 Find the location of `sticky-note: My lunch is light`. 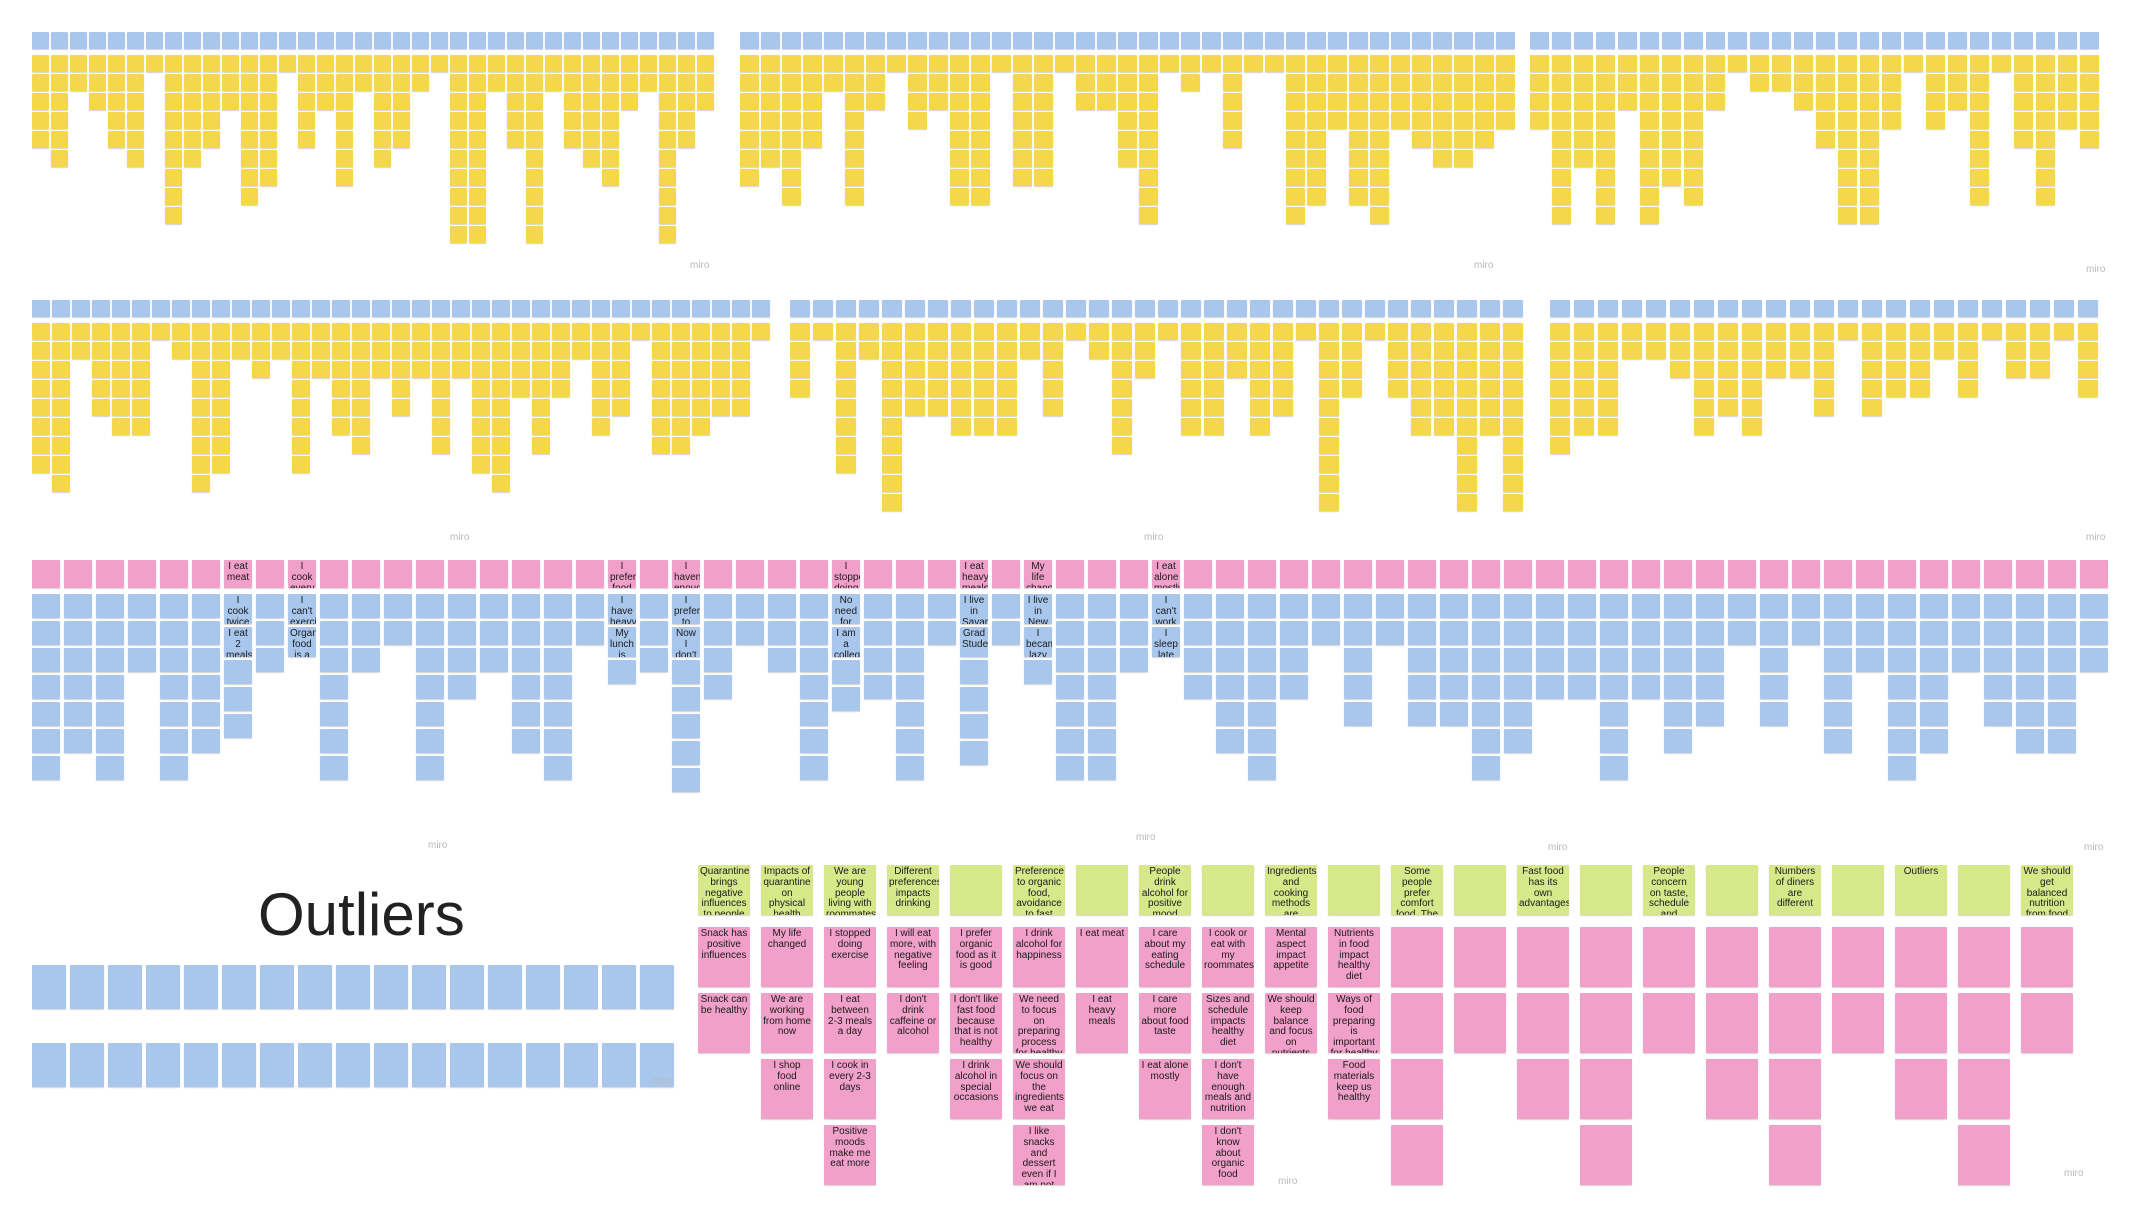

sticky-note: My lunch is light is located at coordinates (622, 642).